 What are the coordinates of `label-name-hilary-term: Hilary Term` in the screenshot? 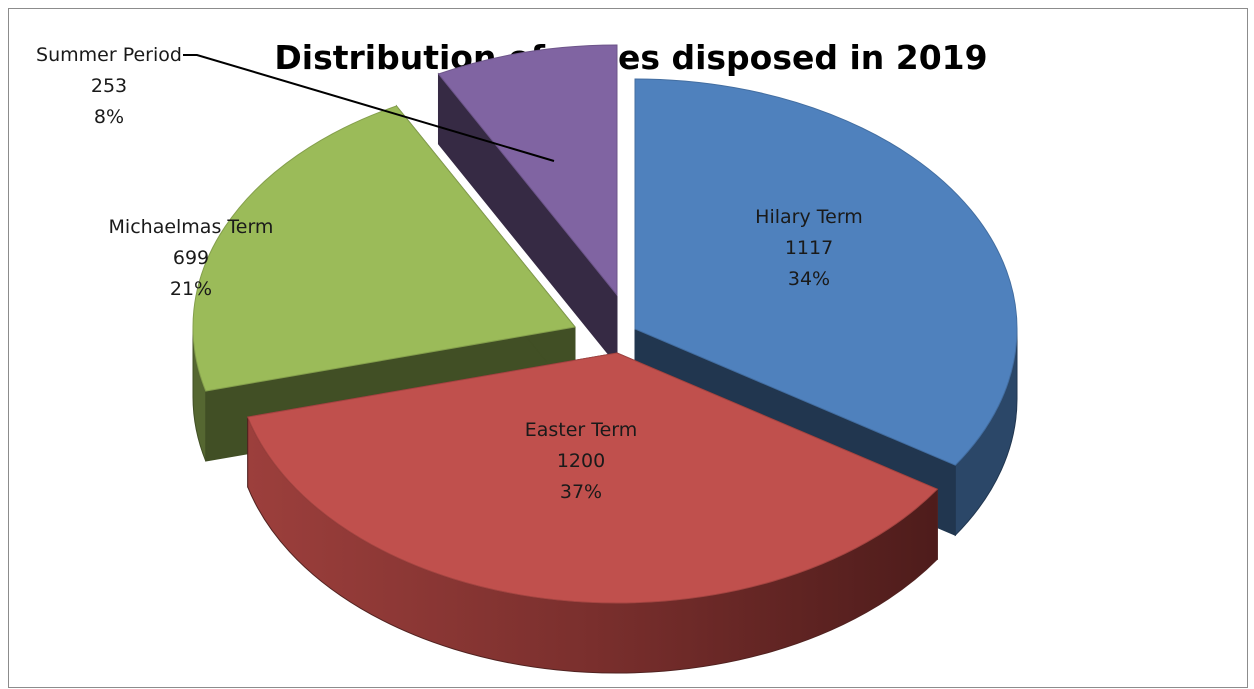 It's located at (809, 217).